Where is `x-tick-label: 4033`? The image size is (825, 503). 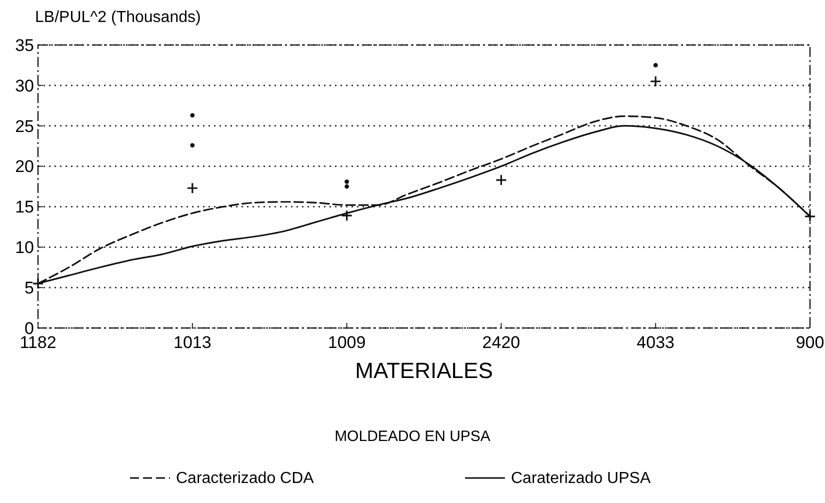 x-tick-label: 4033 is located at coordinates (655, 342).